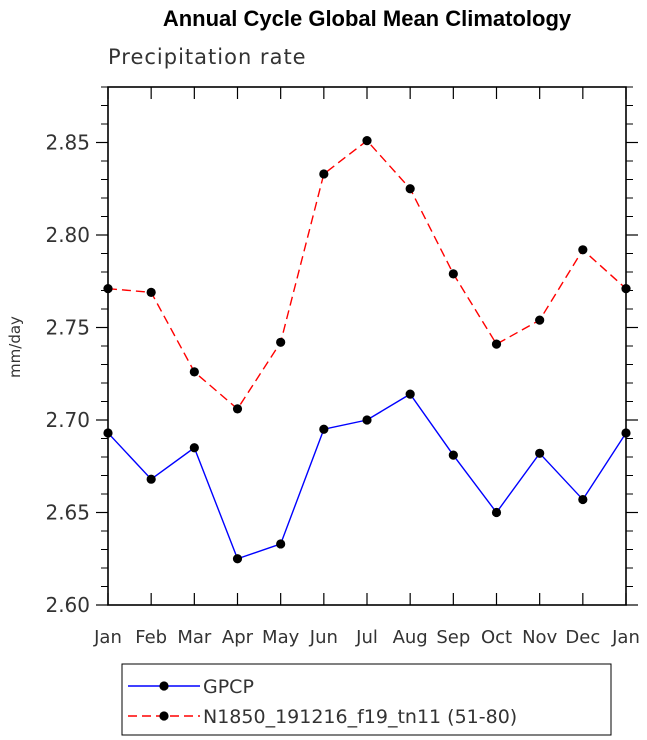  What do you see at coordinates (366, 637) in the screenshot?
I see `x-tick-label: Jul` at bounding box center [366, 637].